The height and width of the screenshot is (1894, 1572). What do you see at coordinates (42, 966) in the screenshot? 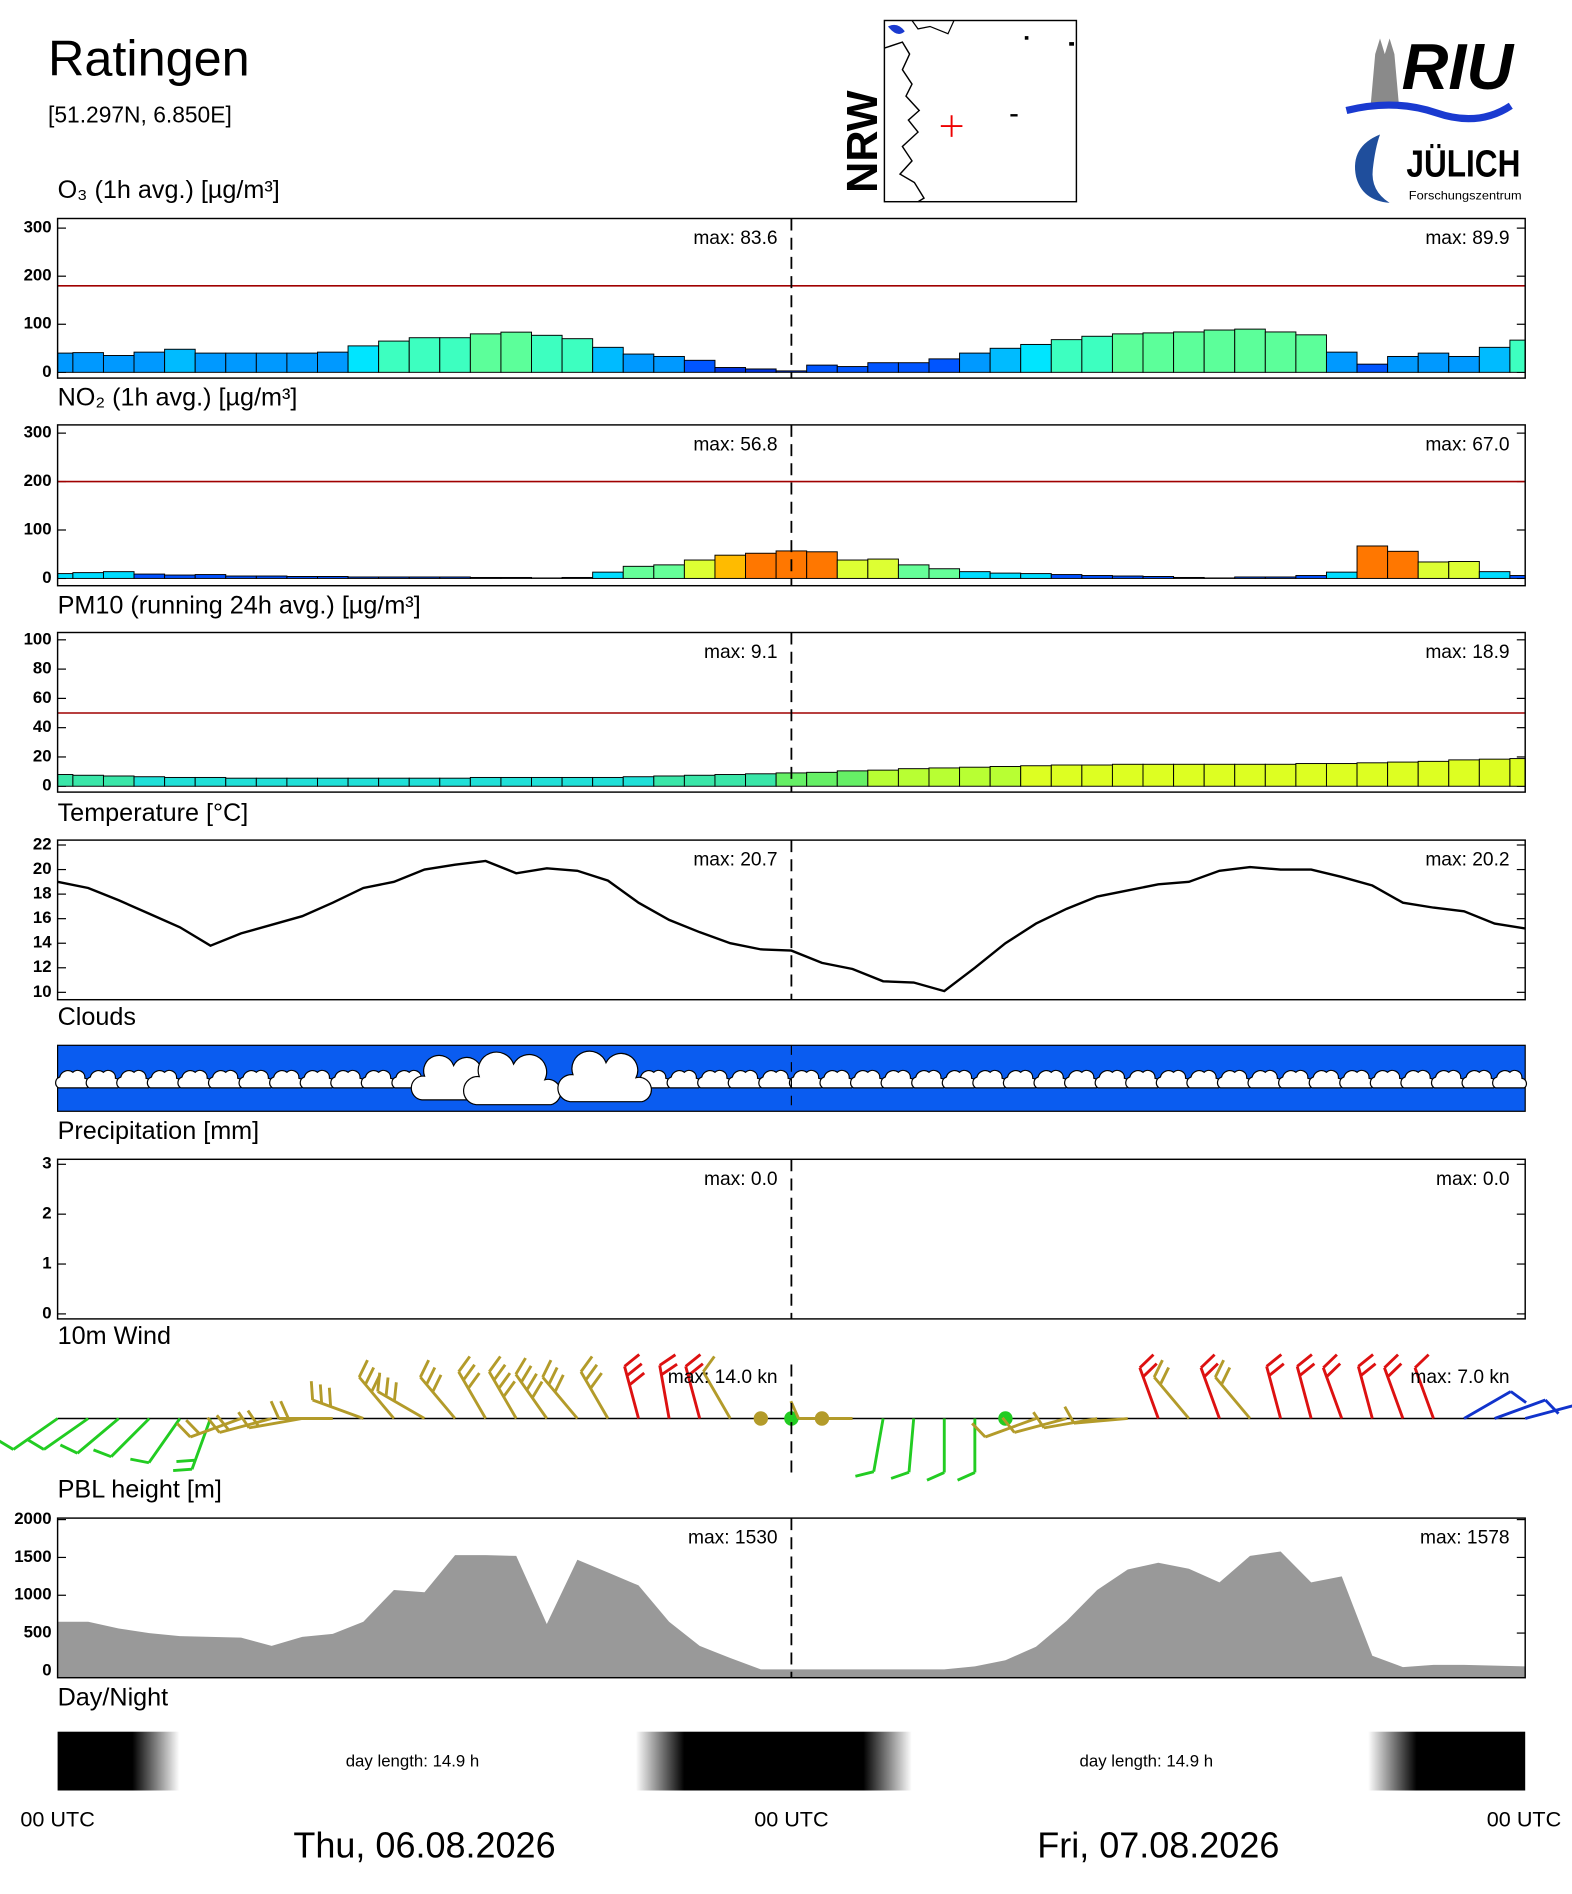
I see `y-tick-label: 12` at bounding box center [42, 966].